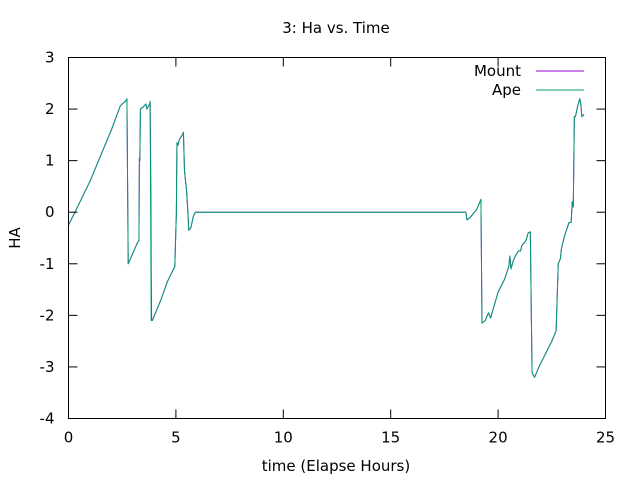  What do you see at coordinates (498, 438) in the screenshot?
I see `x-tick-label: 20` at bounding box center [498, 438].